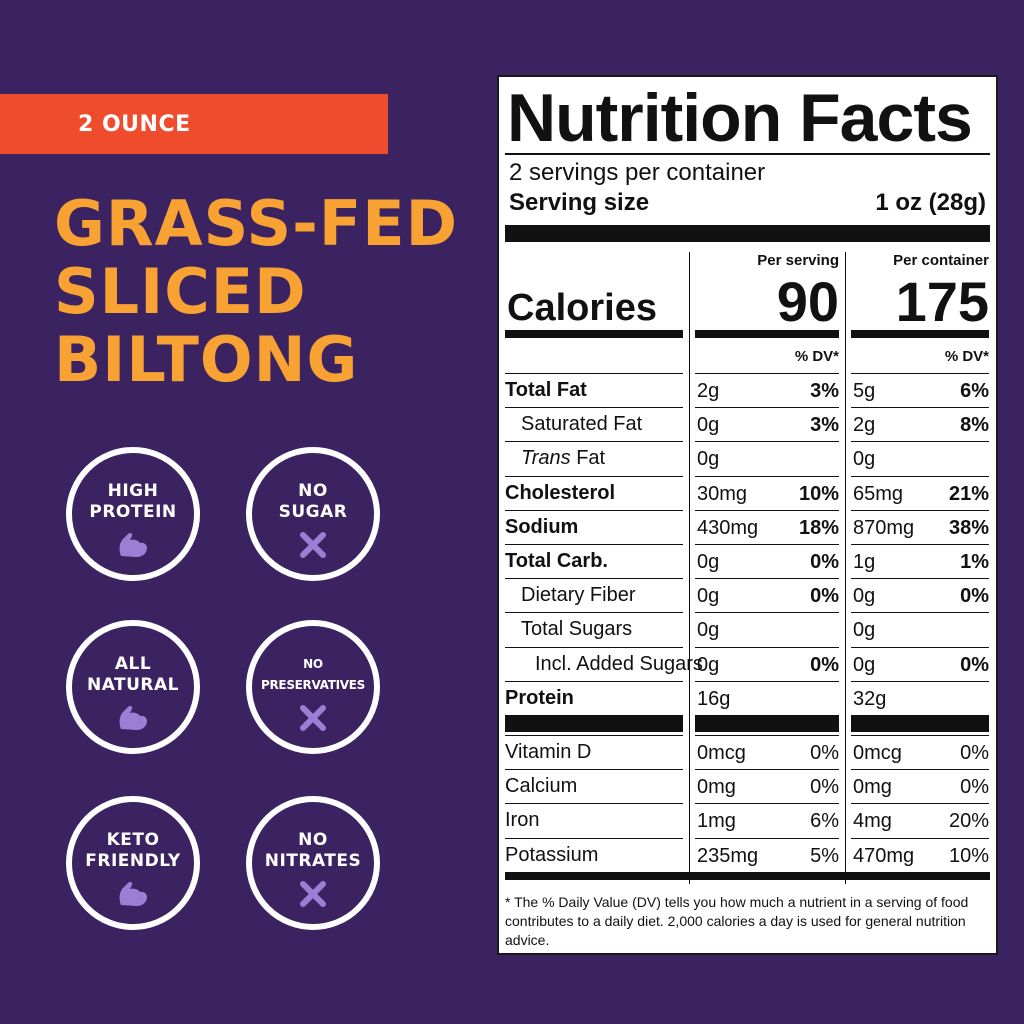 This screenshot has width=1024, height=1024. I want to click on serving-amount: 235mg, so click(728, 855).